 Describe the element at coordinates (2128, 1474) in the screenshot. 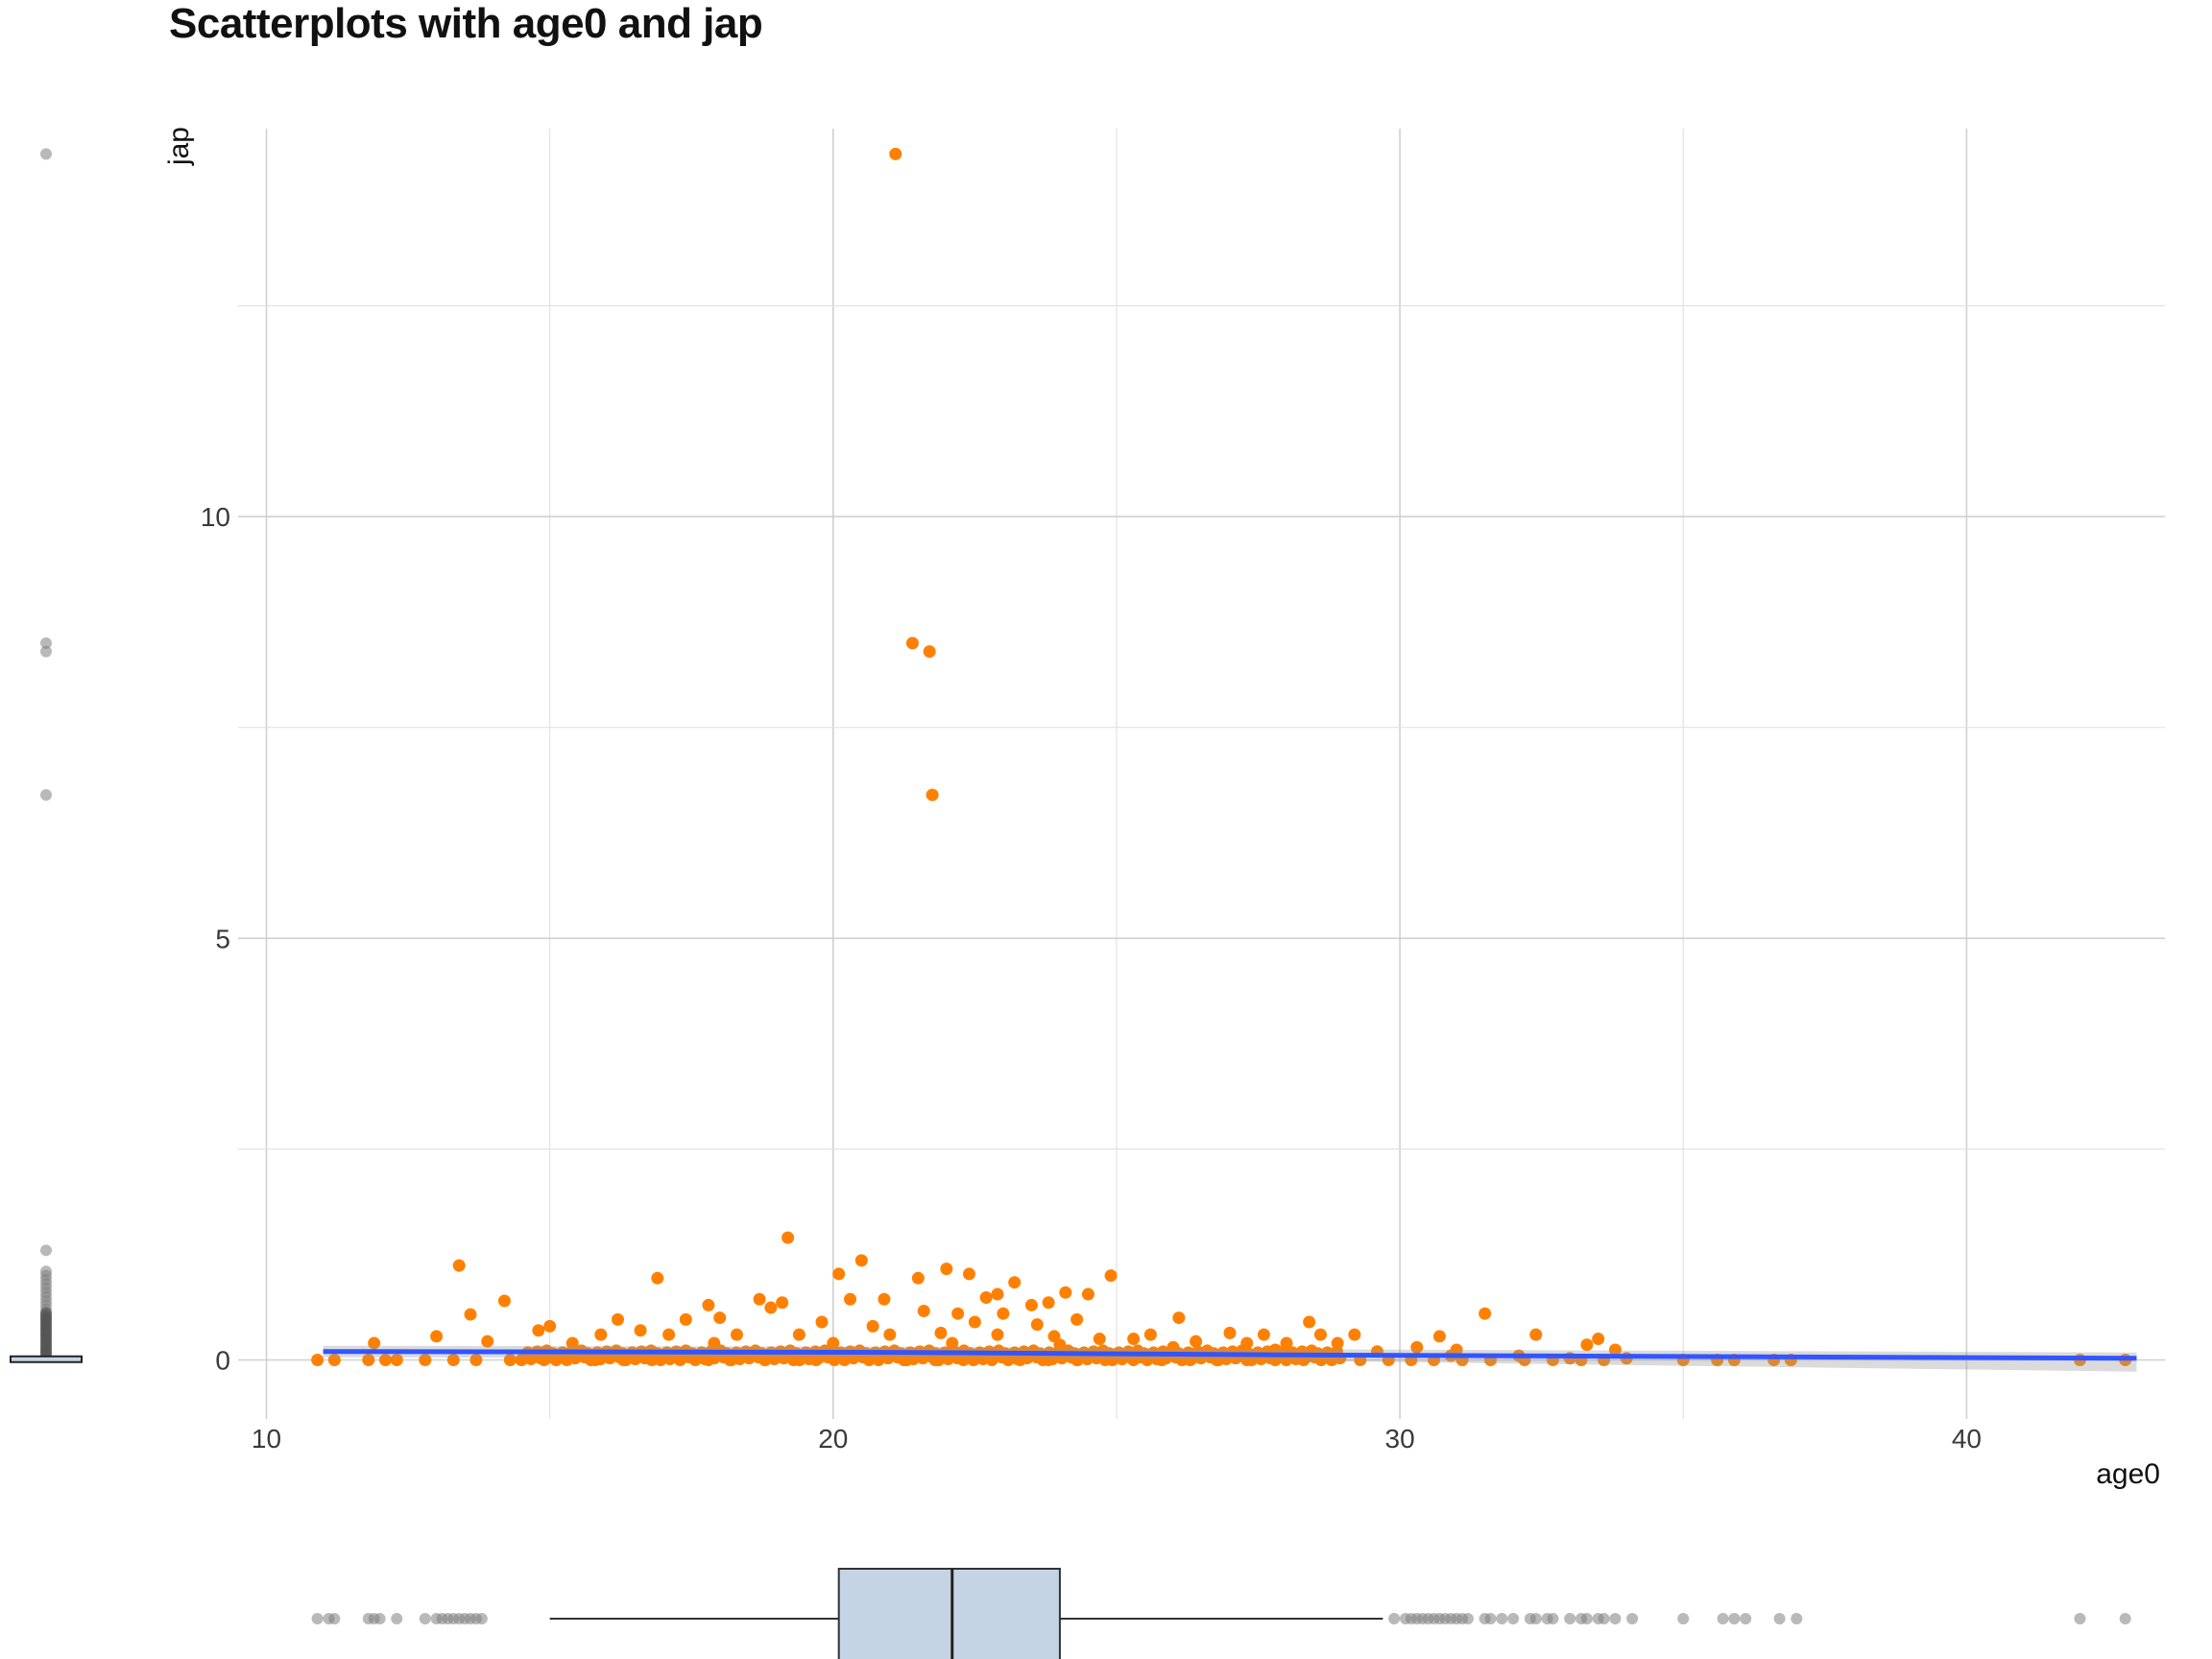

I see `x-axis-label: age0` at that location.